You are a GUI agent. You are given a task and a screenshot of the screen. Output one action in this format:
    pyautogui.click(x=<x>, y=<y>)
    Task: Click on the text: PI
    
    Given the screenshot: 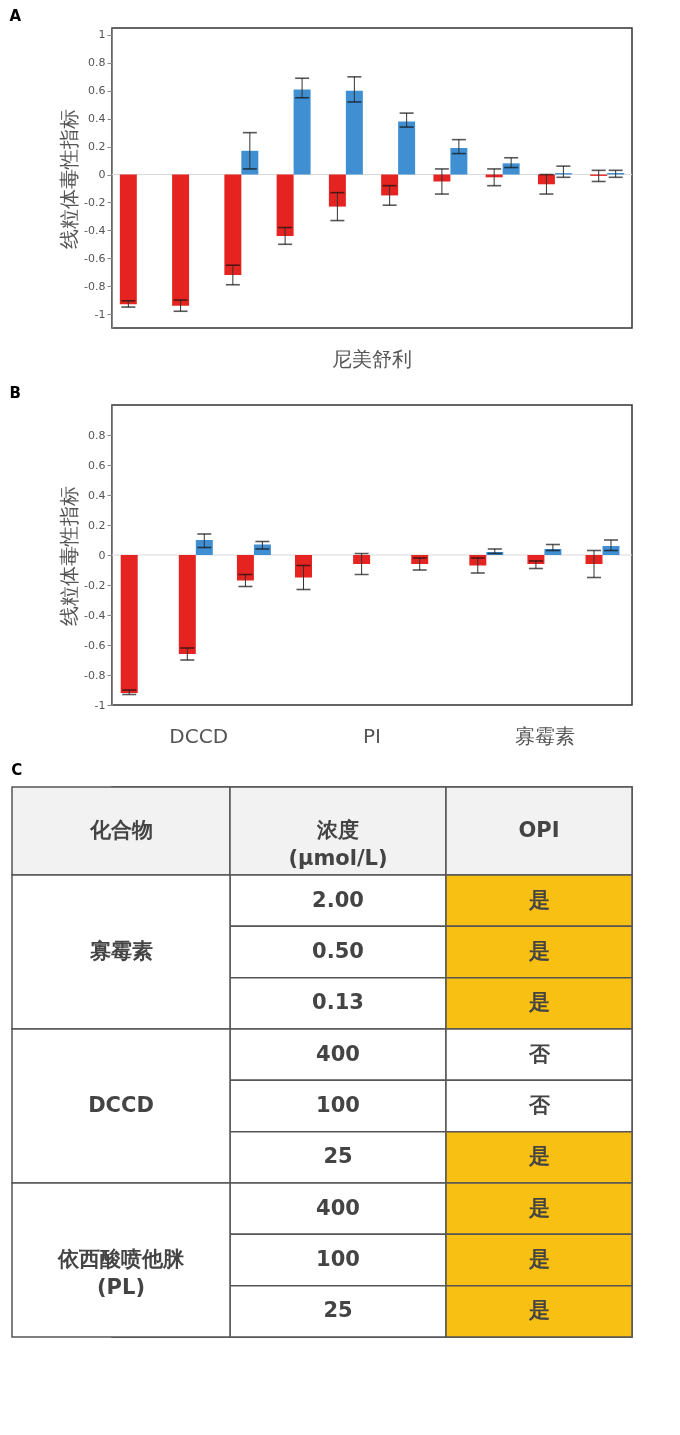 What is the action you would take?
    pyautogui.click(x=372, y=736)
    